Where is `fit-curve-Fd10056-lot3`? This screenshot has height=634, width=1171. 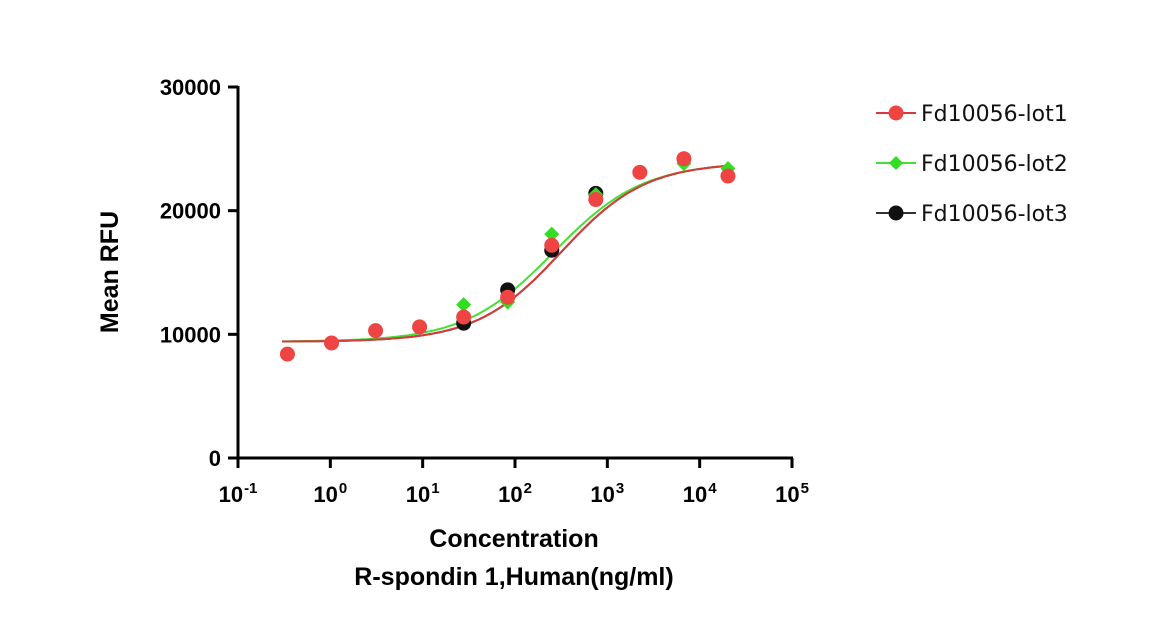 fit-curve-Fd10056-lot3 is located at coordinates (505, 253).